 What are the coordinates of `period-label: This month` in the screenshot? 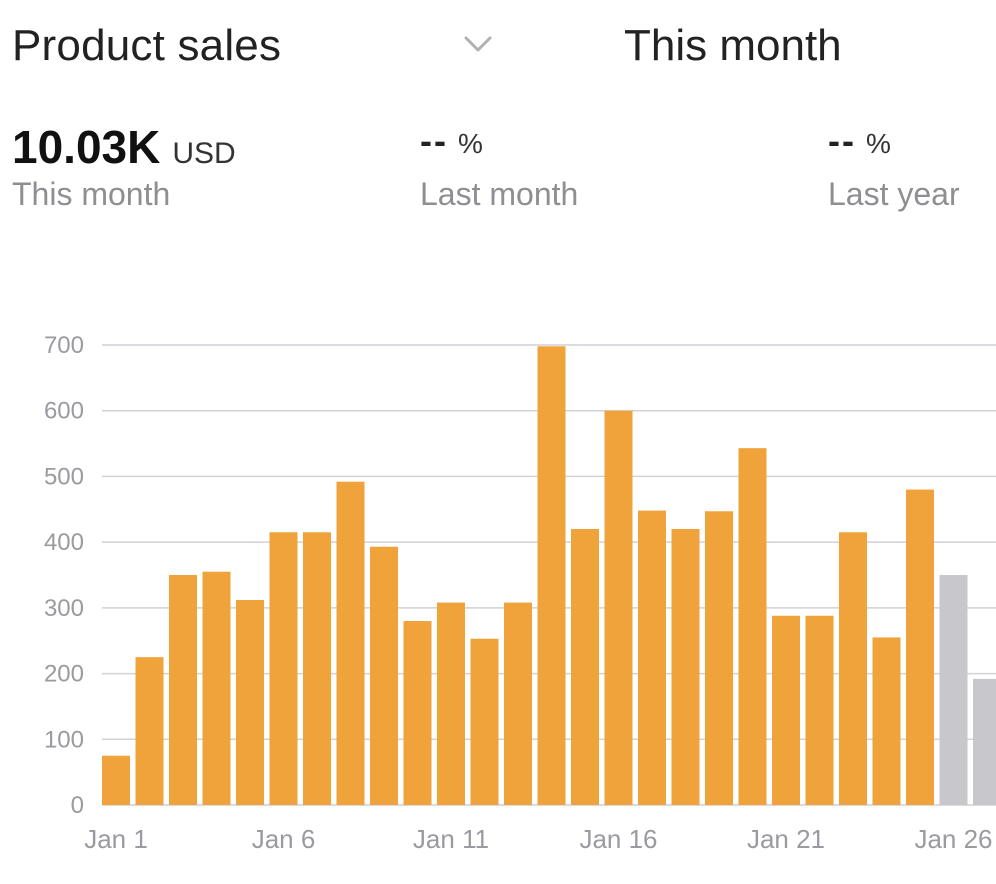 It's located at (733, 45).